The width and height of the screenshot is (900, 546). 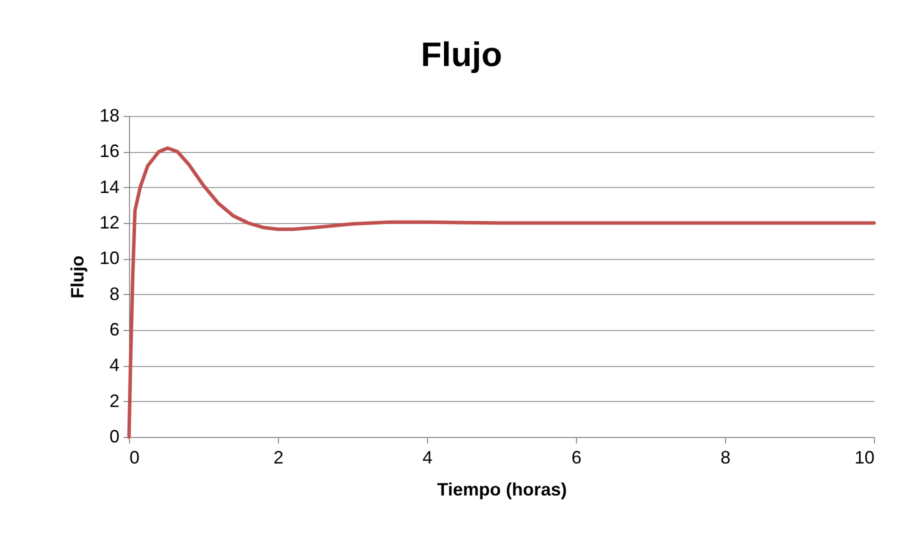 What do you see at coordinates (114, 330) in the screenshot?
I see `y-tick-label: 6` at bounding box center [114, 330].